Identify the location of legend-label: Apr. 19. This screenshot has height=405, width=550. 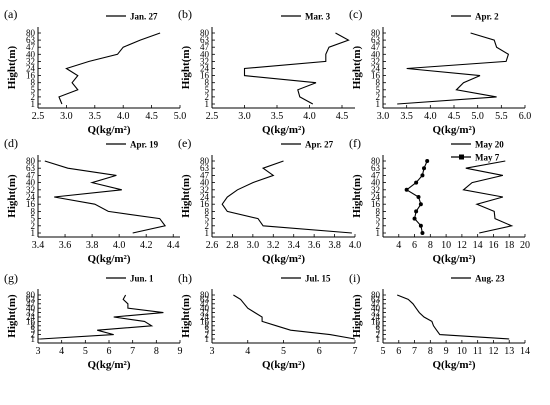
(144, 145).